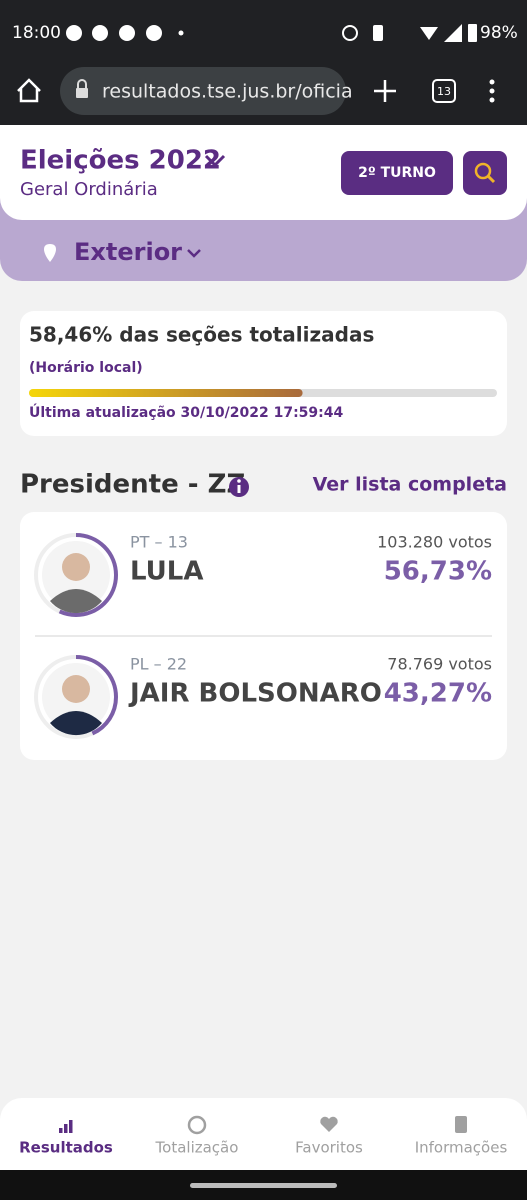 This screenshot has width=527, height=1204. Describe the element at coordinates (410, 485) in the screenshot. I see `full-list-link: Ver lista completa` at that location.